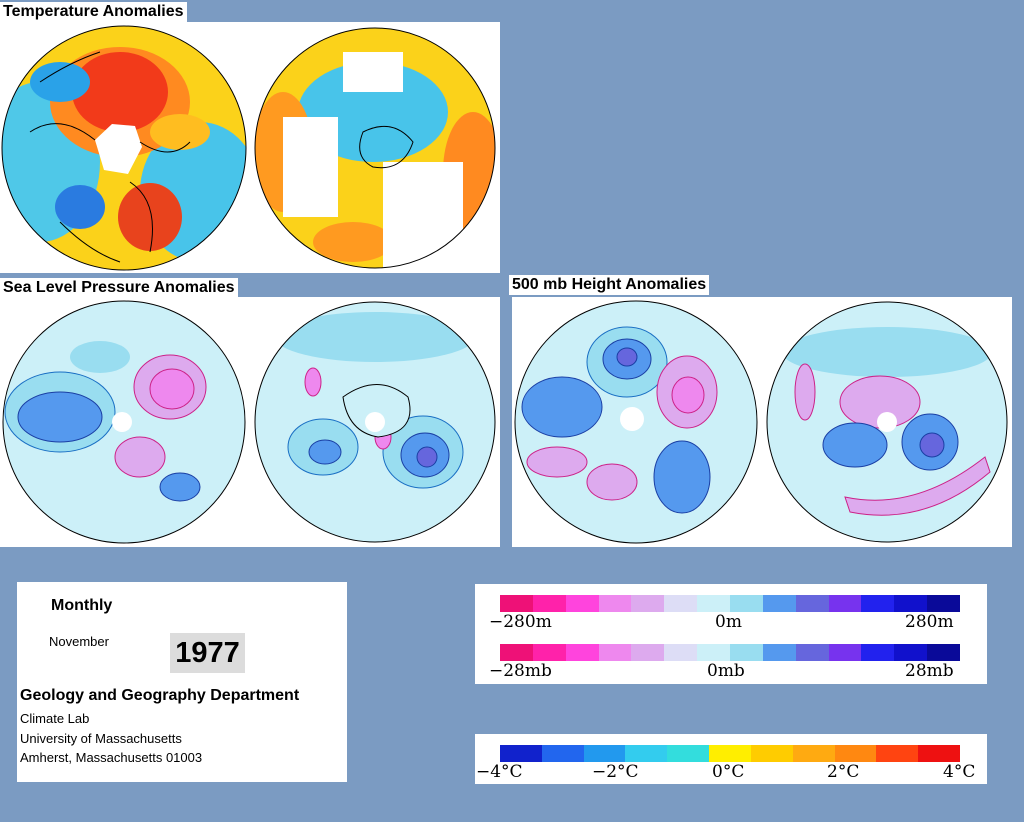  Describe the element at coordinates (728, 772) in the screenshot. I see `temperature-tick-0: 0°C` at that location.